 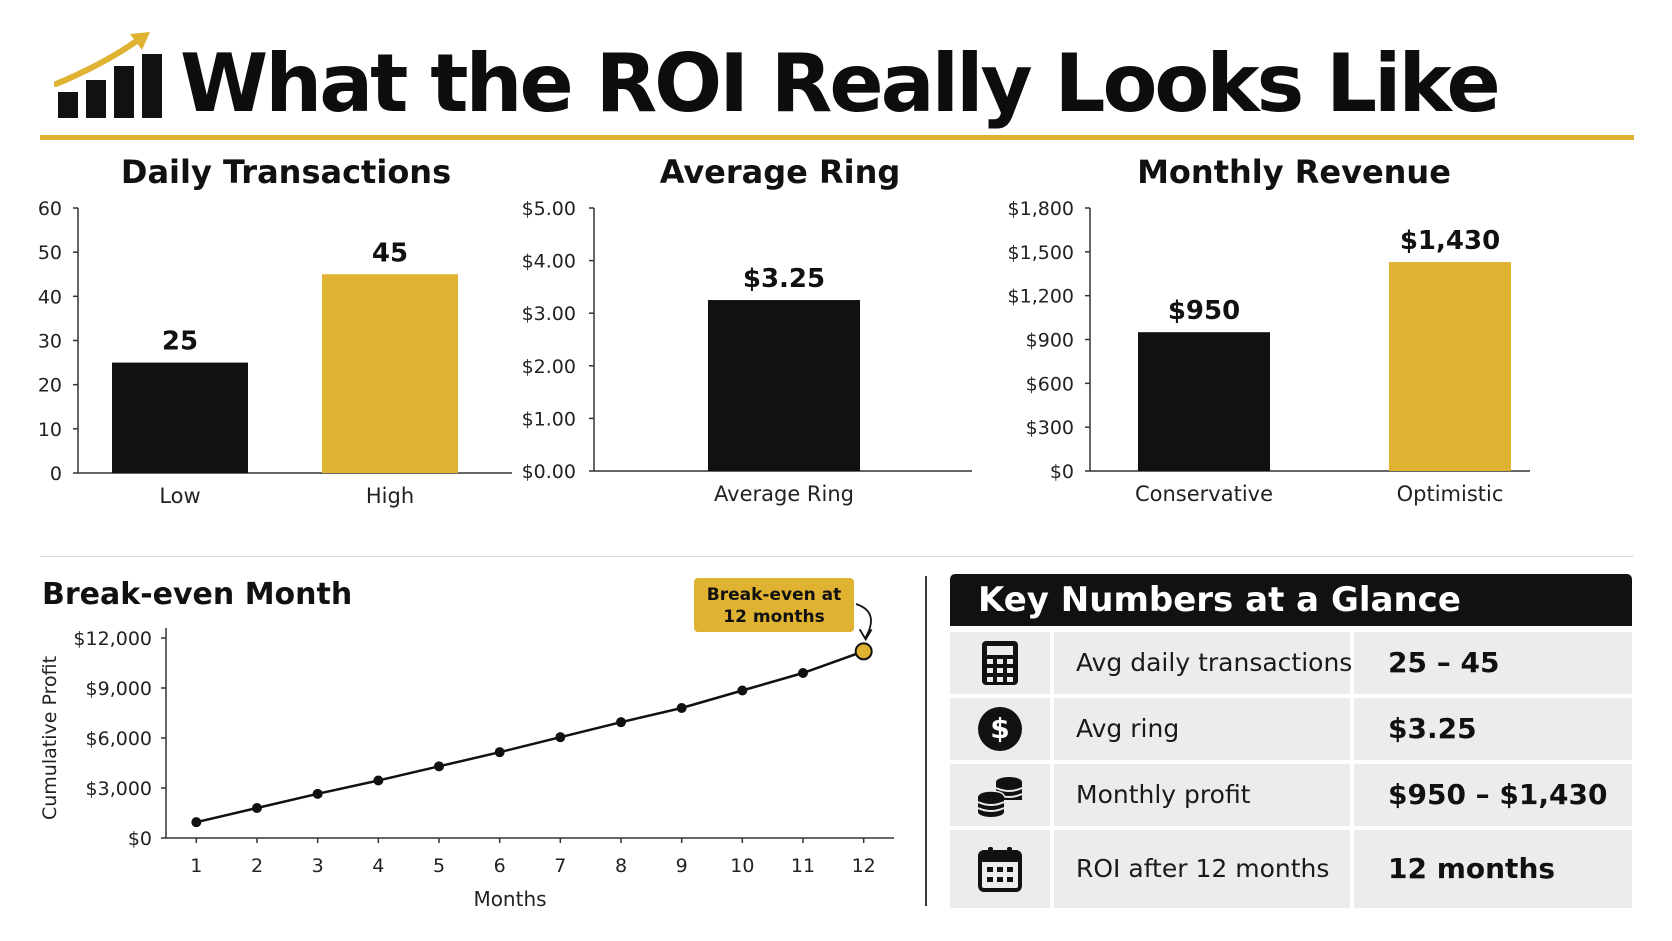 What do you see at coordinates (50, 430) in the screenshot?
I see `y-tick-label: 10` at bounding box center [50, 430].